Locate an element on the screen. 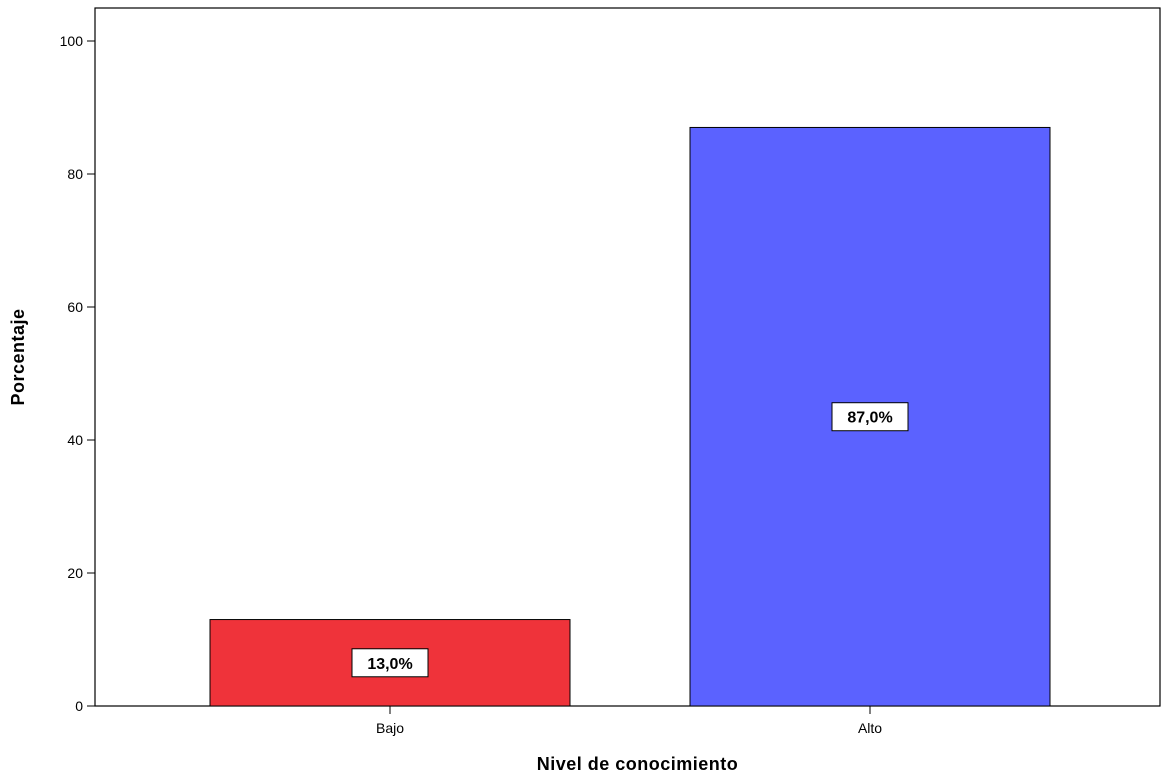 The image size is (1165, 776). x-tick-label: Alto is located at coordinates (870, 728).